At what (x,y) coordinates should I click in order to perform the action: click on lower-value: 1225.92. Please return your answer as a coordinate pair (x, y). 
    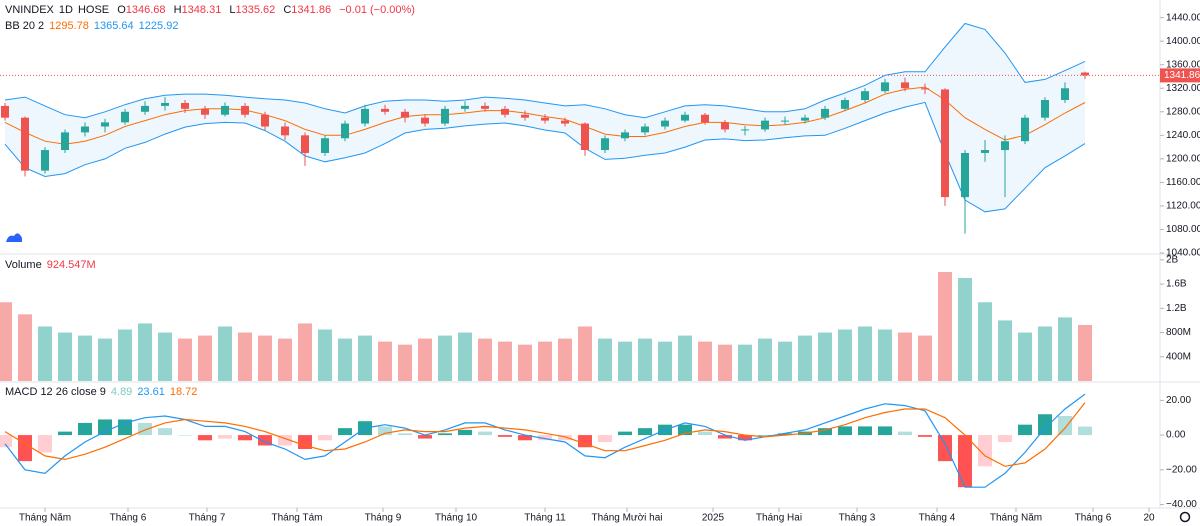
    Looking at the image, I should click on (158, 26).